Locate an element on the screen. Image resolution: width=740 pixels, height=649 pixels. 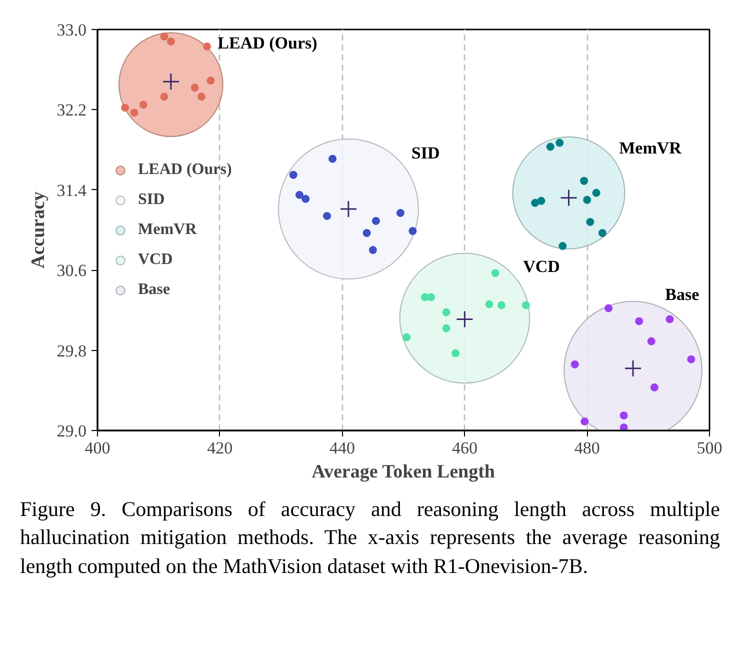
x-axis-title: Average Token Length is located at coordinates (404, 472).